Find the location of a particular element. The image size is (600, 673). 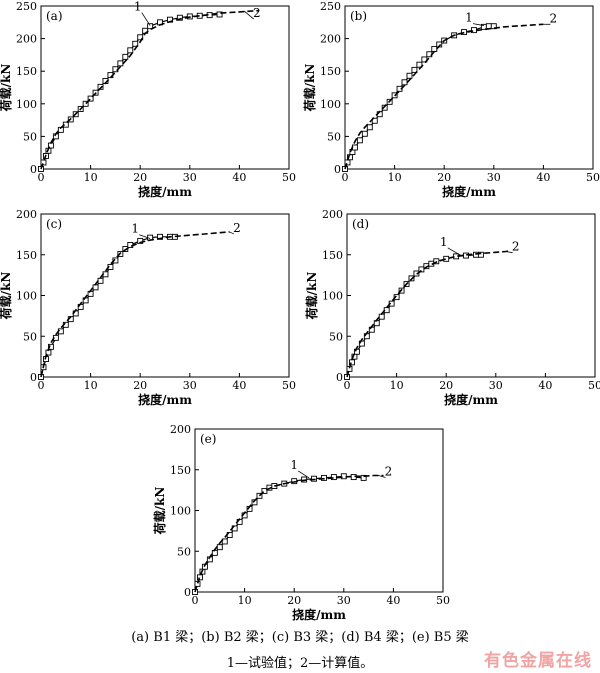

chart-panel-e: 0 10 20 30 40 50 0 50 100 150 200 挠度/mm 荷载/kN (e) 1 2 is located at coordinates (301, 522).